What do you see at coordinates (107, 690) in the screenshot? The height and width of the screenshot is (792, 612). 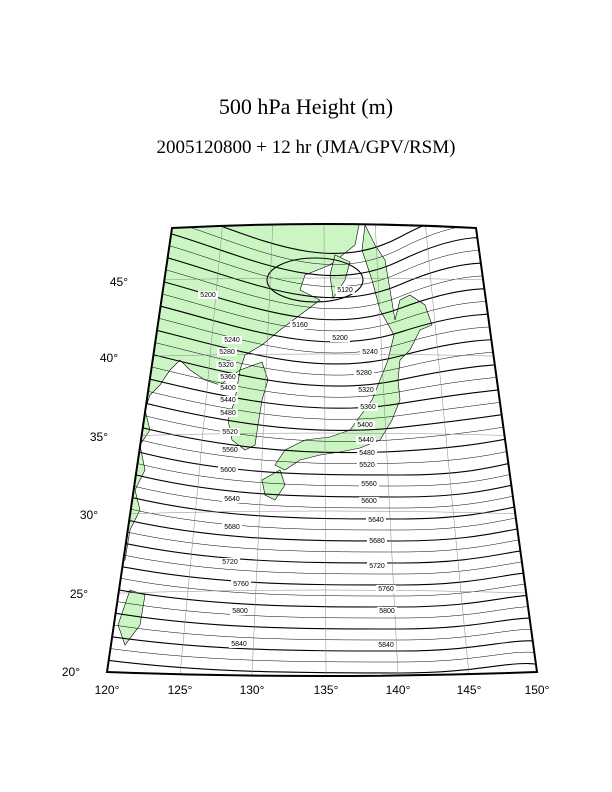 I see `lon-label: 120°` at bounding box center [107, 690].